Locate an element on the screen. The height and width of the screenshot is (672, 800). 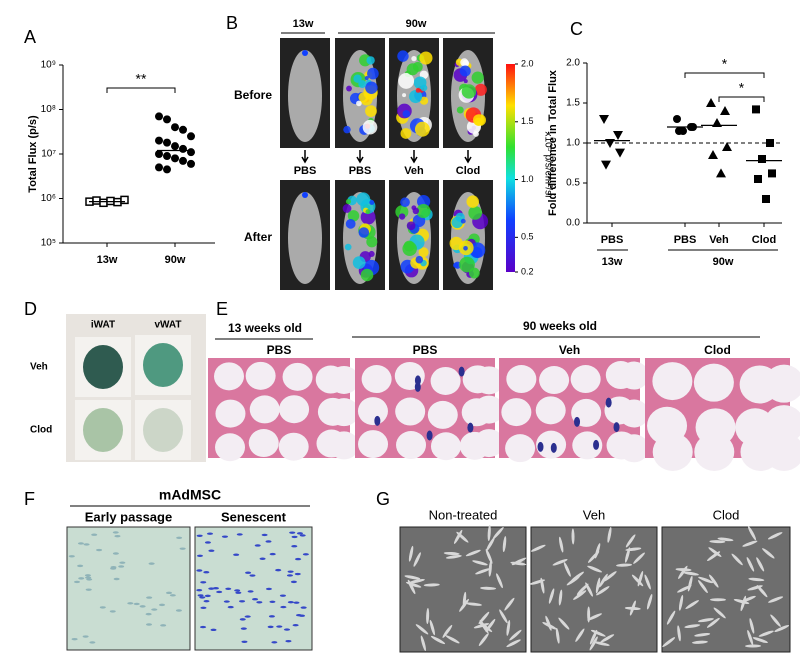
significance-bracket is located at coordinates (141, 90).